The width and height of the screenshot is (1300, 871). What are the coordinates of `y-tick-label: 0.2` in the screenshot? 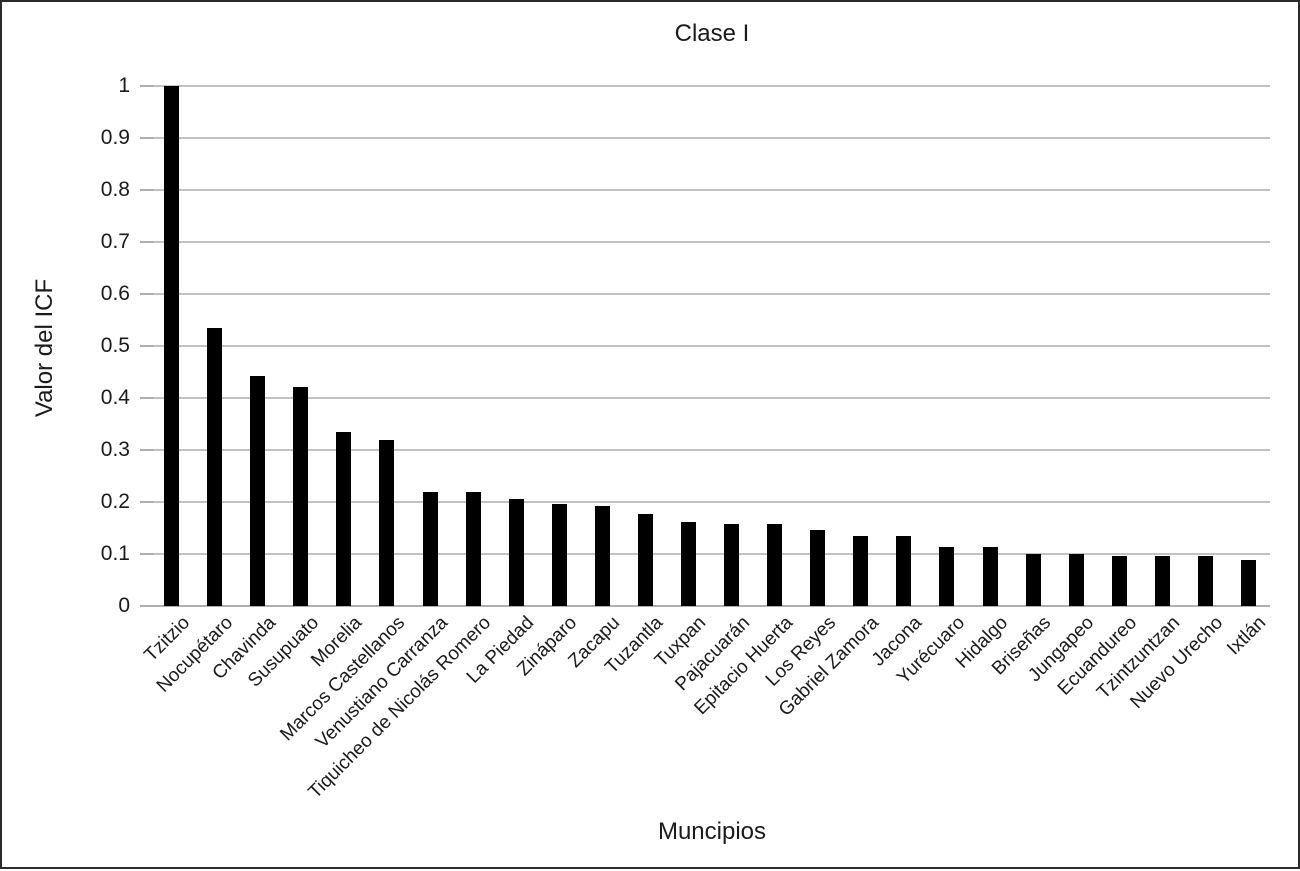 It's located at (115, 501).